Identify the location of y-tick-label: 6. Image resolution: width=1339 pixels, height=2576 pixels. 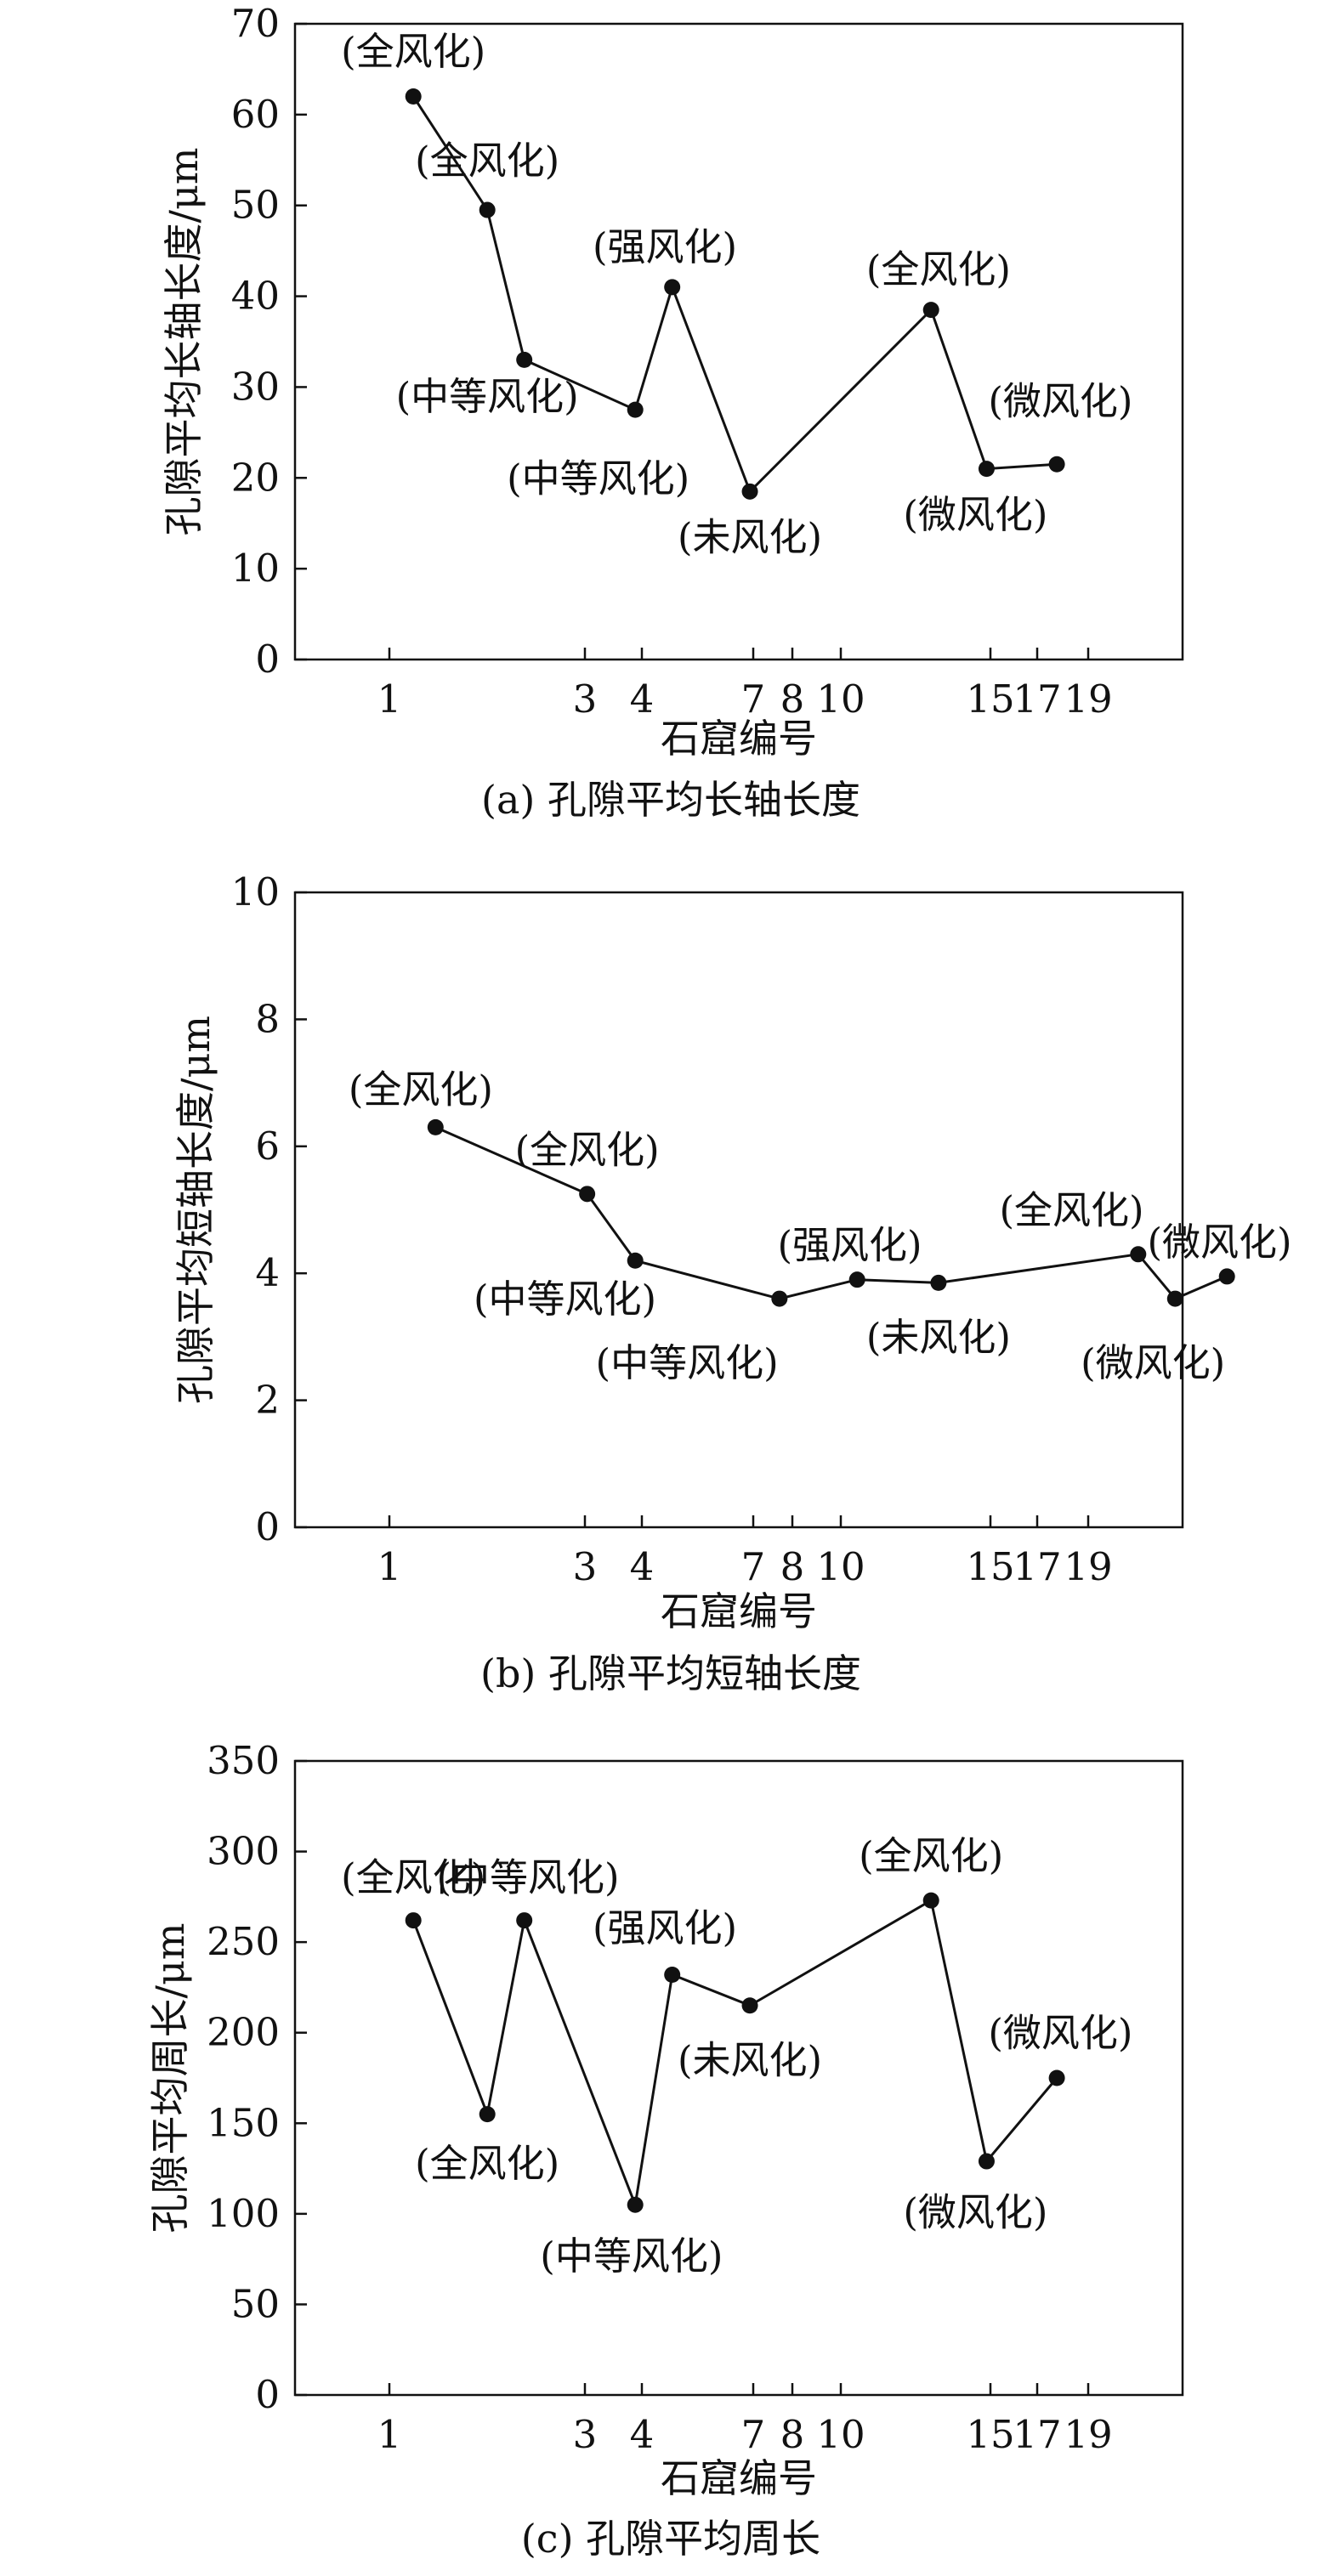
(267, 1146).